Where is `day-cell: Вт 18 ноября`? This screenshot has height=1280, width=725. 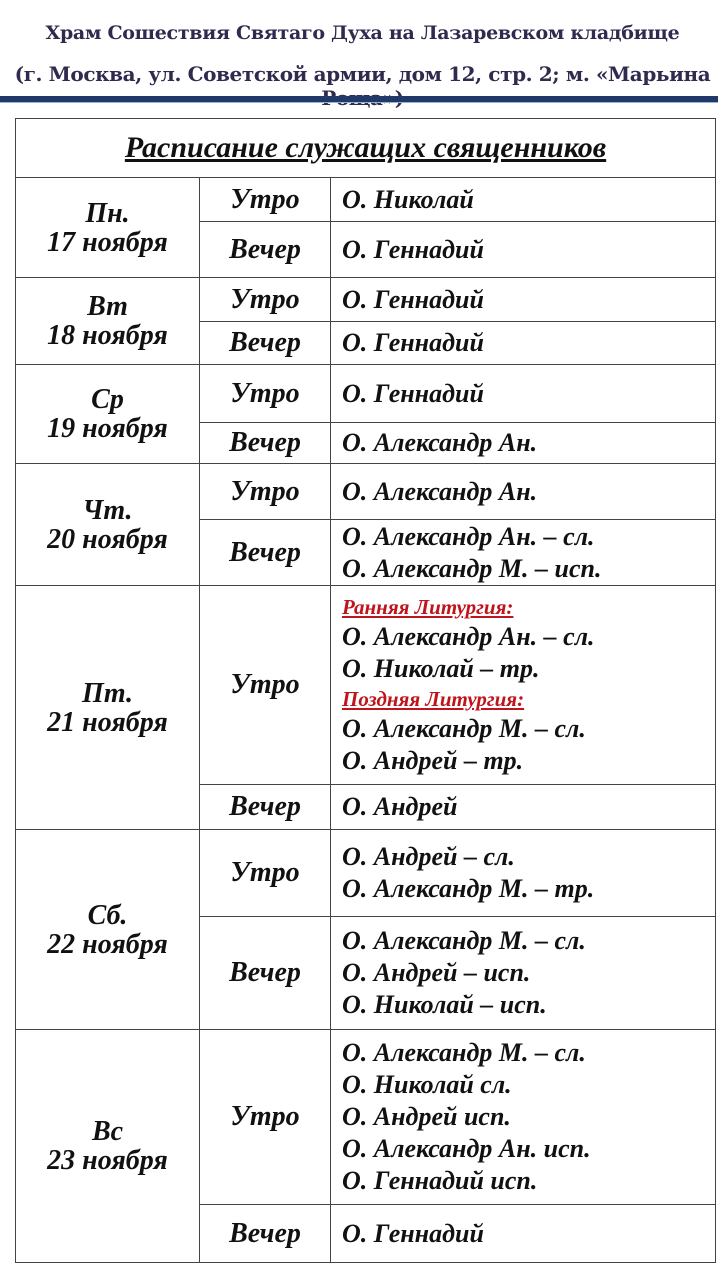 day-cell: Вт 18 ноября is located at coordinates (107, 321).